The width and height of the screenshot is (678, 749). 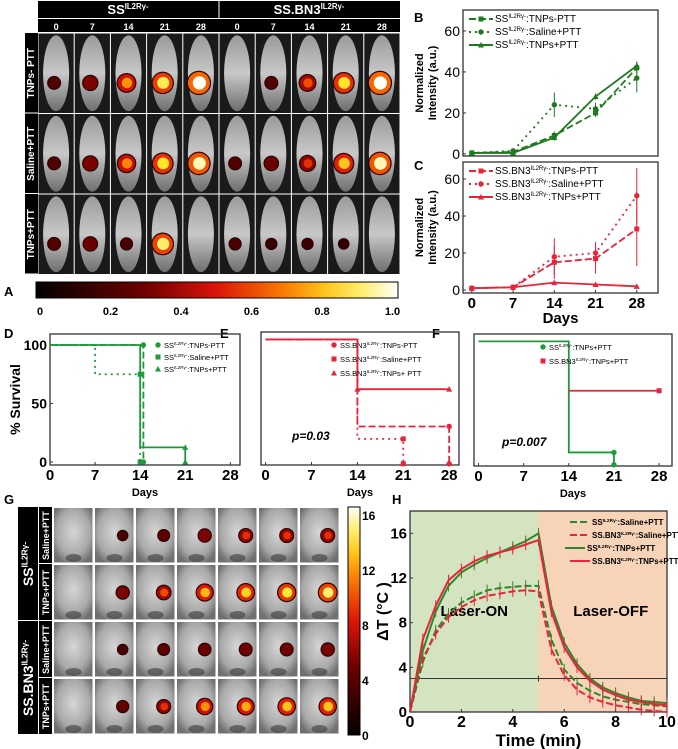 What do you see at coordinates (353, 373) in the screenshot?
I see `label-part: SS.BN3` at bounding box center [353, 373].